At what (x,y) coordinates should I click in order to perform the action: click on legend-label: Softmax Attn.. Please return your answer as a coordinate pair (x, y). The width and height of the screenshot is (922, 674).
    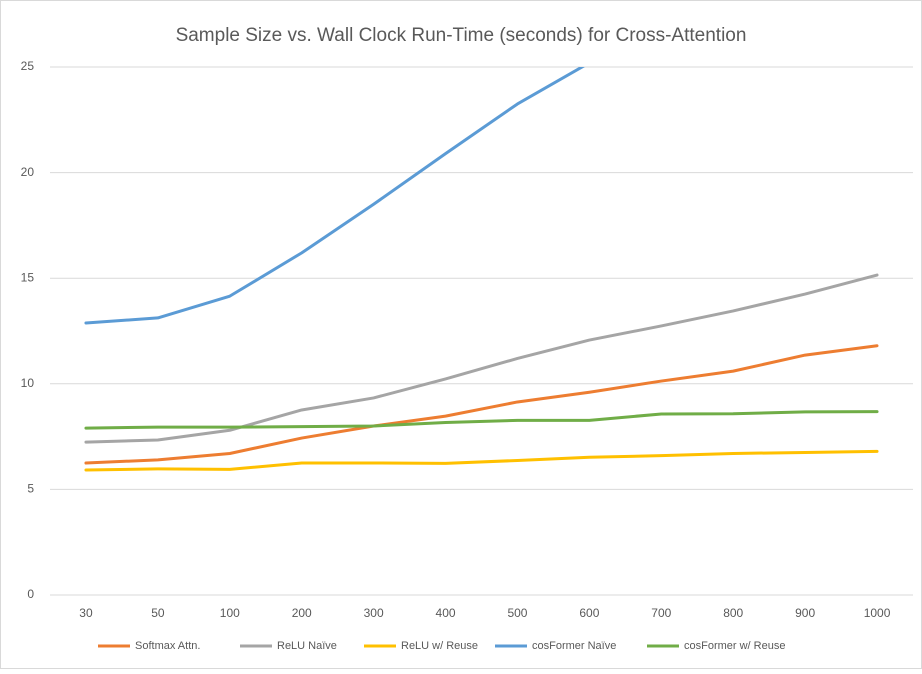
    Looking at the image, I should click on (167, 646).